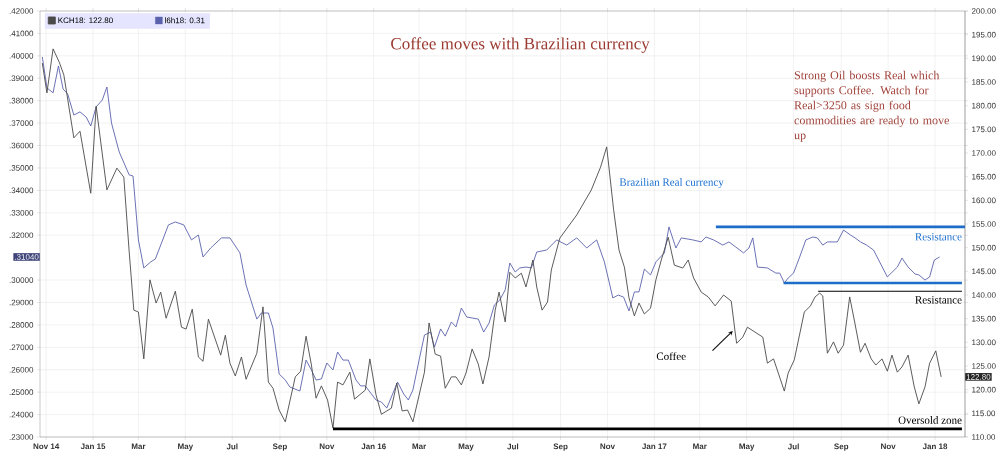 Image resolution: width=1008 pixels, height=459 pixels. I want to click on annotation: Oversold zone, so click(930, 420).